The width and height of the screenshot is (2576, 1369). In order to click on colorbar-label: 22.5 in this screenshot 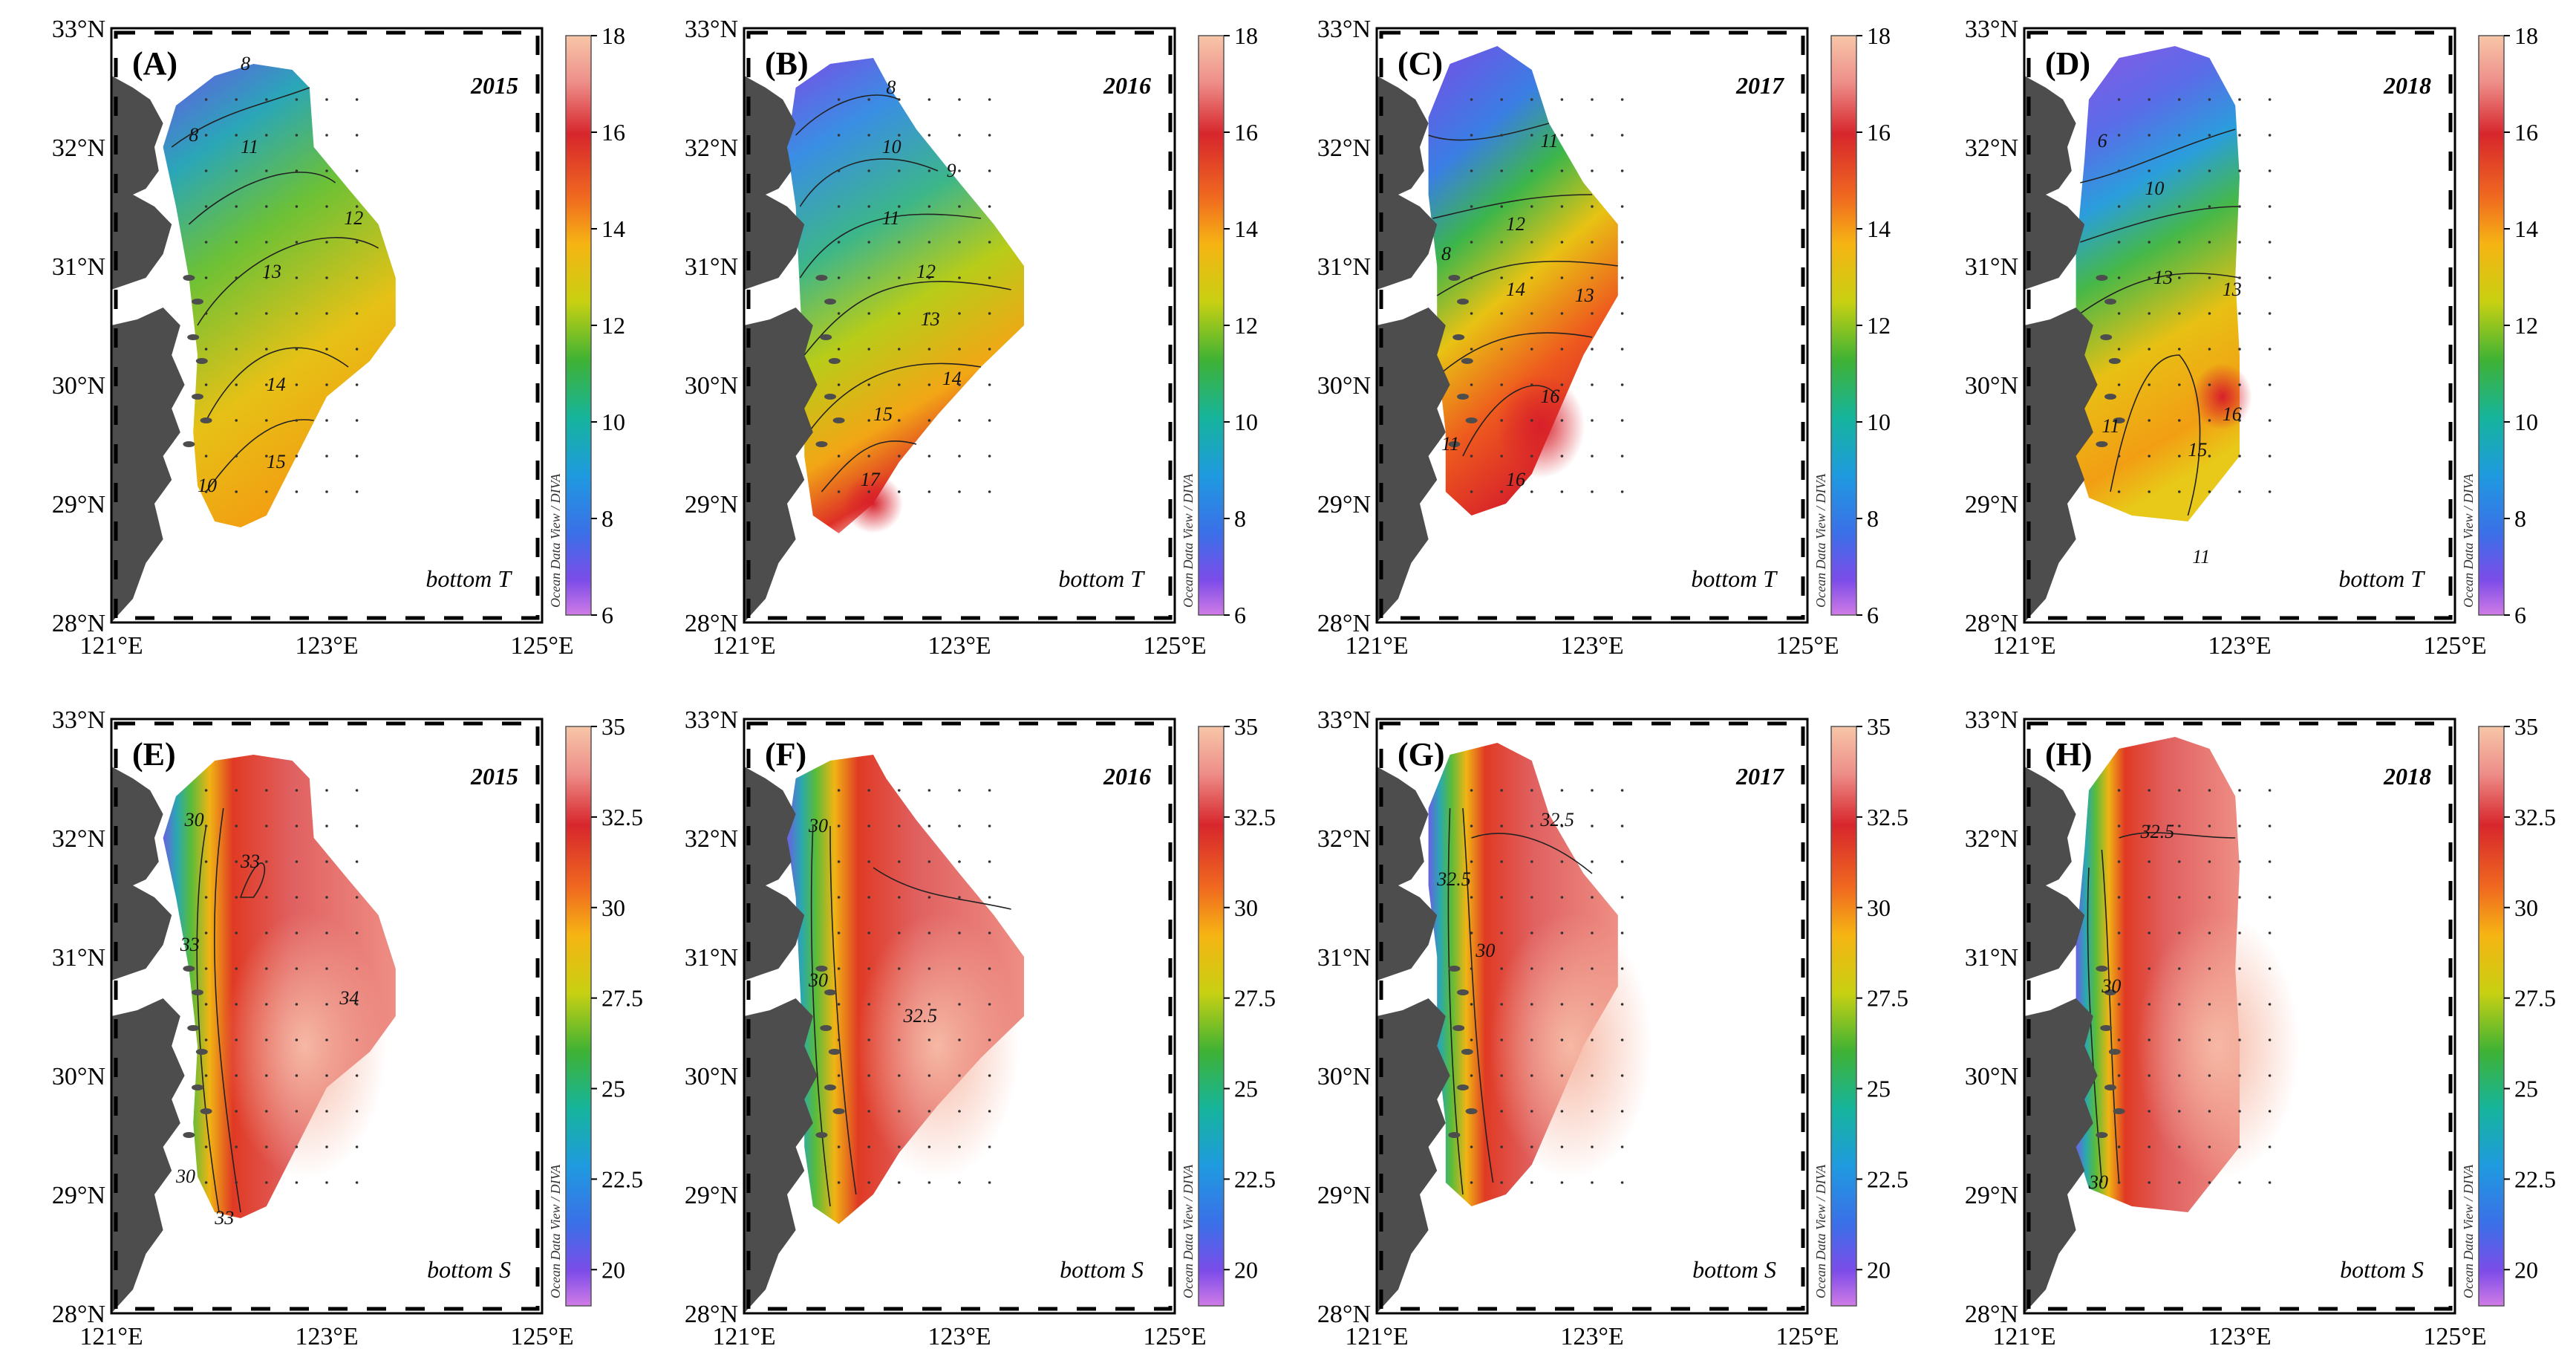, I will do `click(2535, 1178)`.